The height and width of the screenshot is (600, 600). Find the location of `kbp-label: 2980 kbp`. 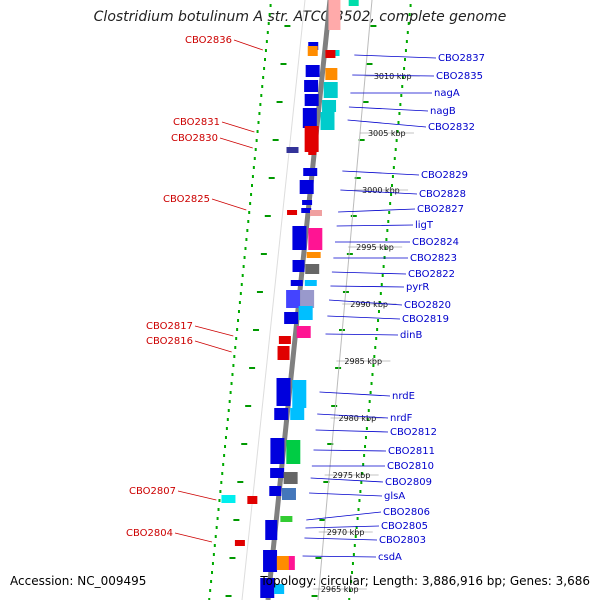

kbp-label: 2980 kbp is located at coordinates (358, 418).